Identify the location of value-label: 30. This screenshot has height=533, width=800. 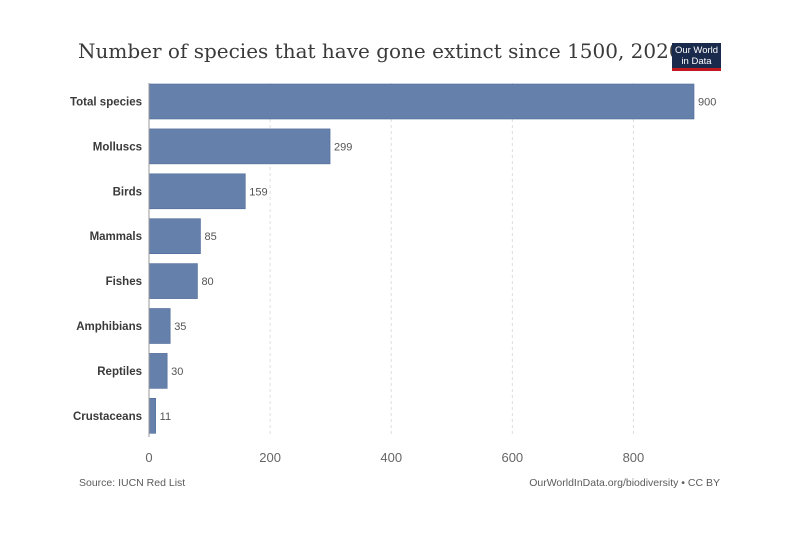
(177, 372).